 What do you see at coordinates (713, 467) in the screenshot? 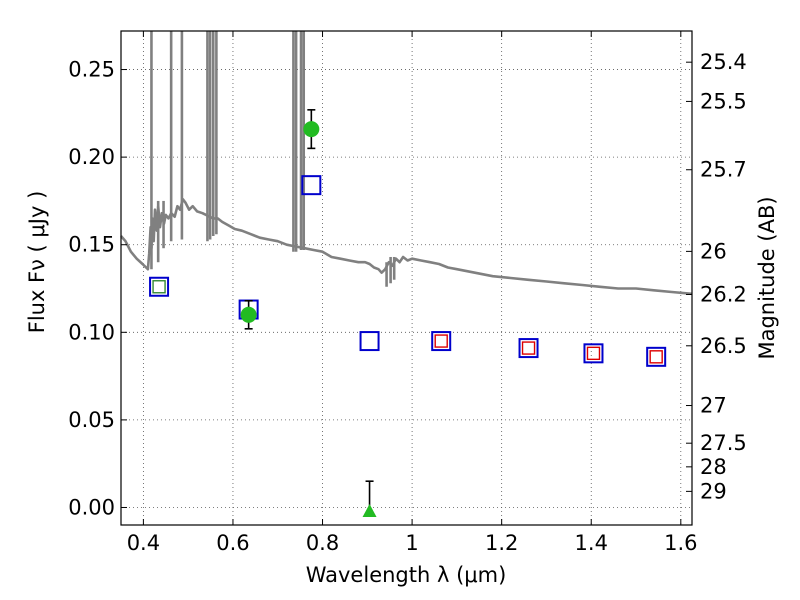
I see `y2-tick-label: 28` at bounding box center [713, 467].